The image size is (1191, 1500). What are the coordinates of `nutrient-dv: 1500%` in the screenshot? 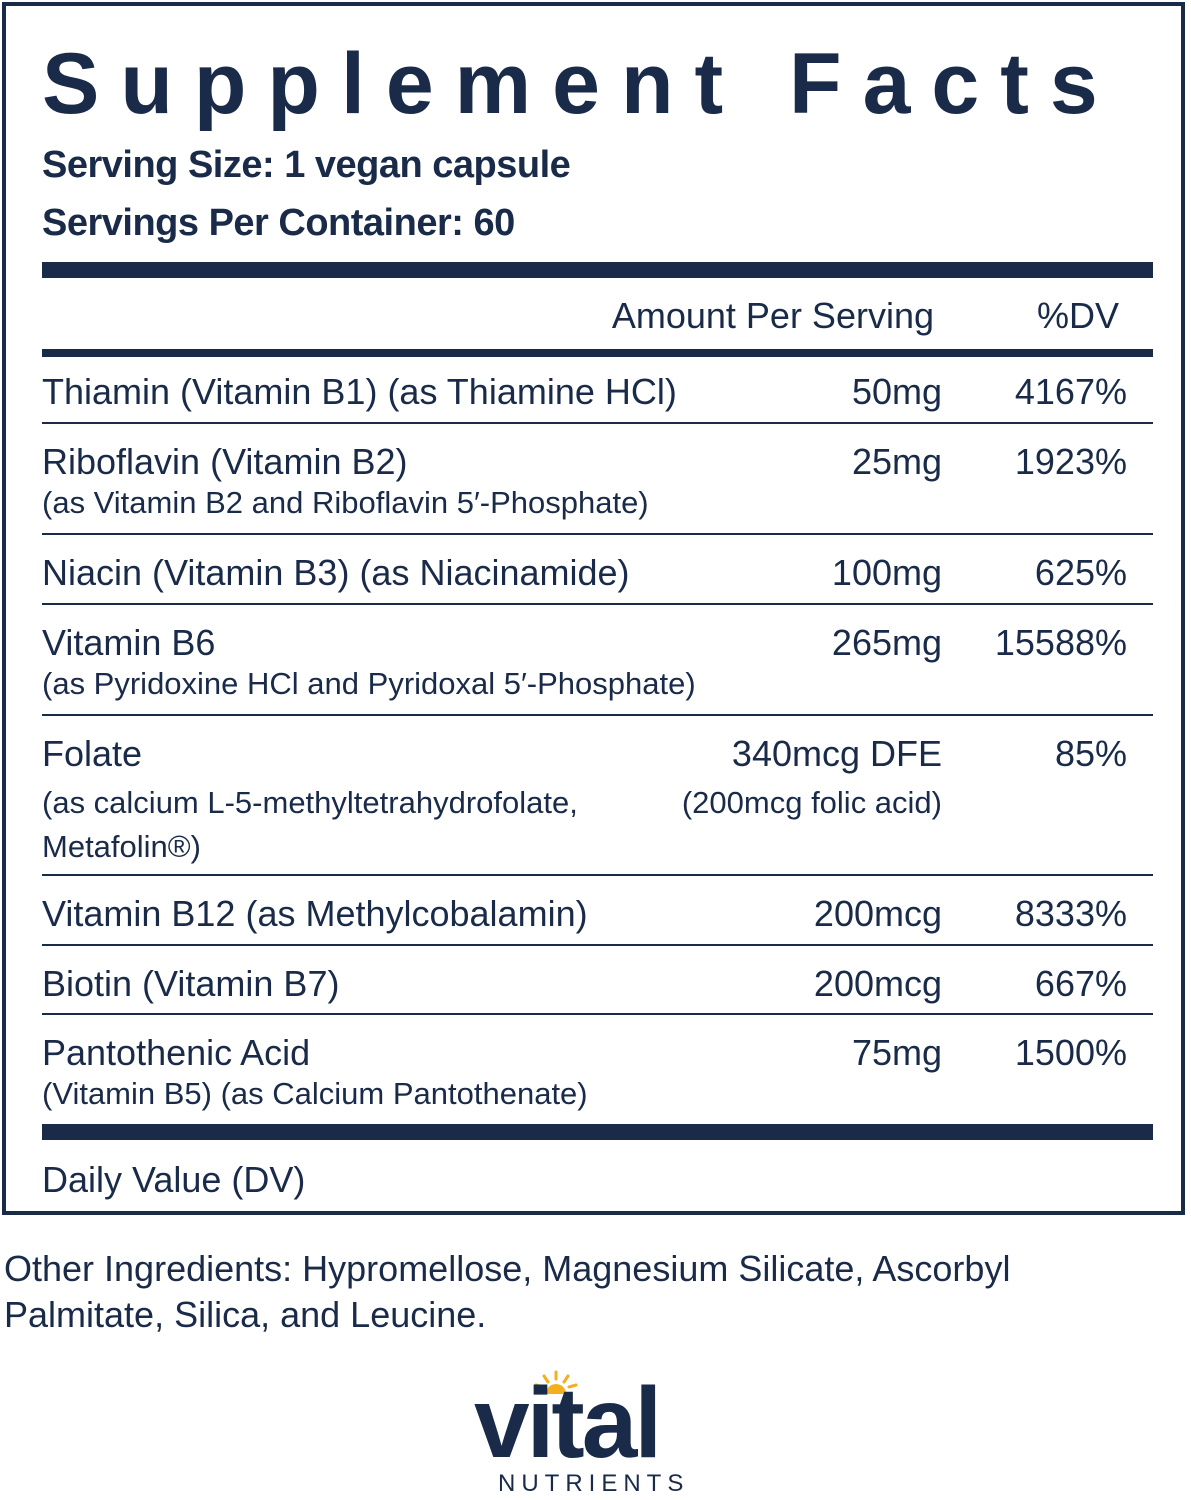 It's located at (1070, 1052).